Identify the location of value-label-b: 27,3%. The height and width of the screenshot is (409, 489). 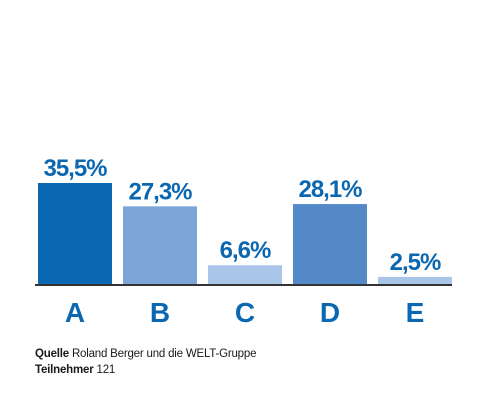
(160, 191).